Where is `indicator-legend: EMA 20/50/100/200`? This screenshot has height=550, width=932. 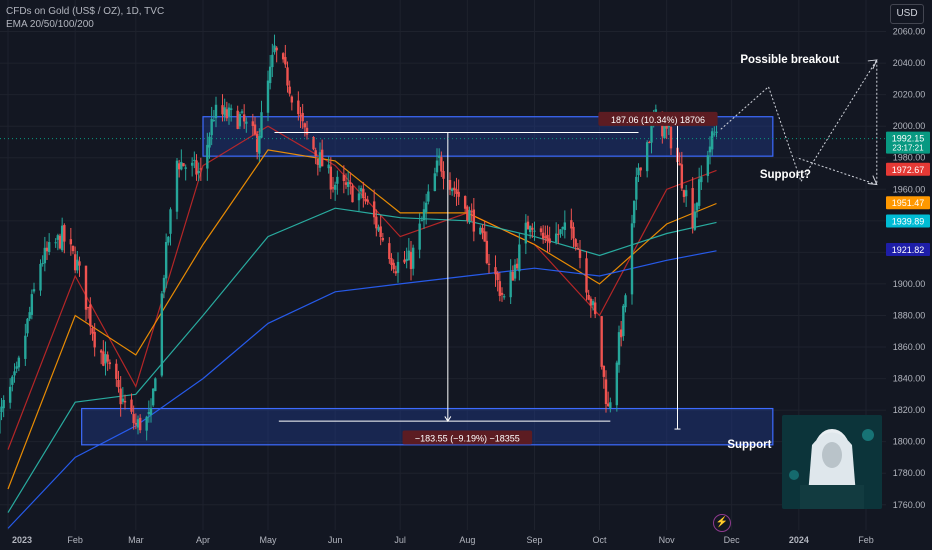 indicator-legend: EMA 20/50/100/200 is located at coordinates (50, 24).